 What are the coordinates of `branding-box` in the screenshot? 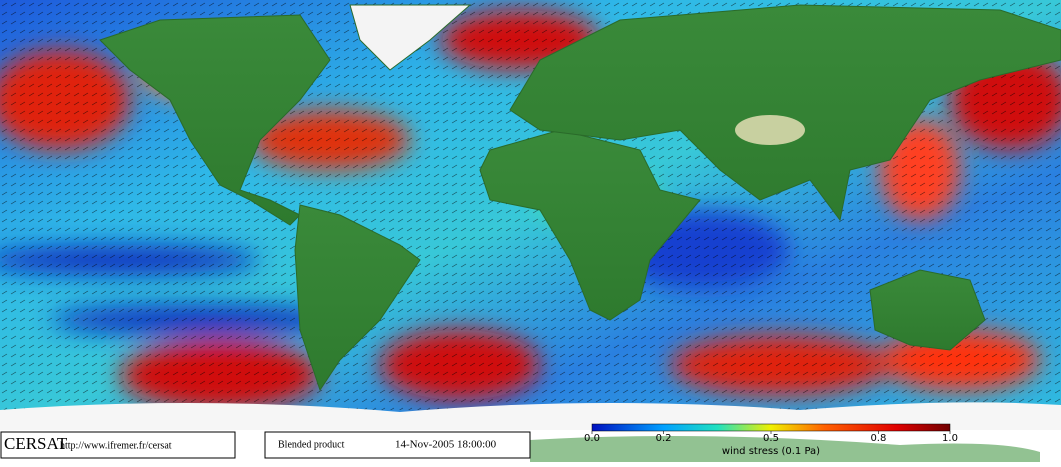 It's located at (118, 445).